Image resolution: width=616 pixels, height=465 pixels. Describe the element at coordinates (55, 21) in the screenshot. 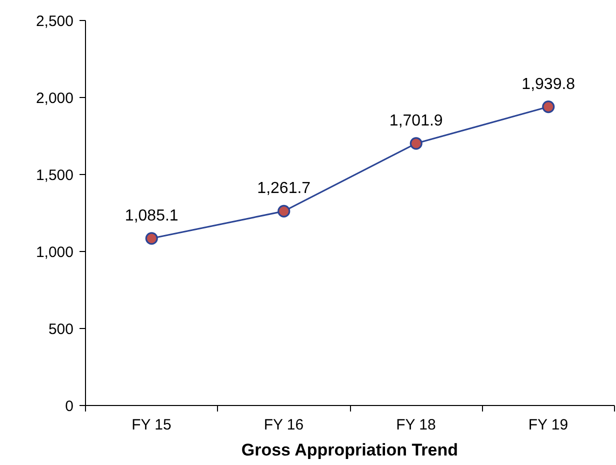

I see `y-tick-label: 2,500` at that location.